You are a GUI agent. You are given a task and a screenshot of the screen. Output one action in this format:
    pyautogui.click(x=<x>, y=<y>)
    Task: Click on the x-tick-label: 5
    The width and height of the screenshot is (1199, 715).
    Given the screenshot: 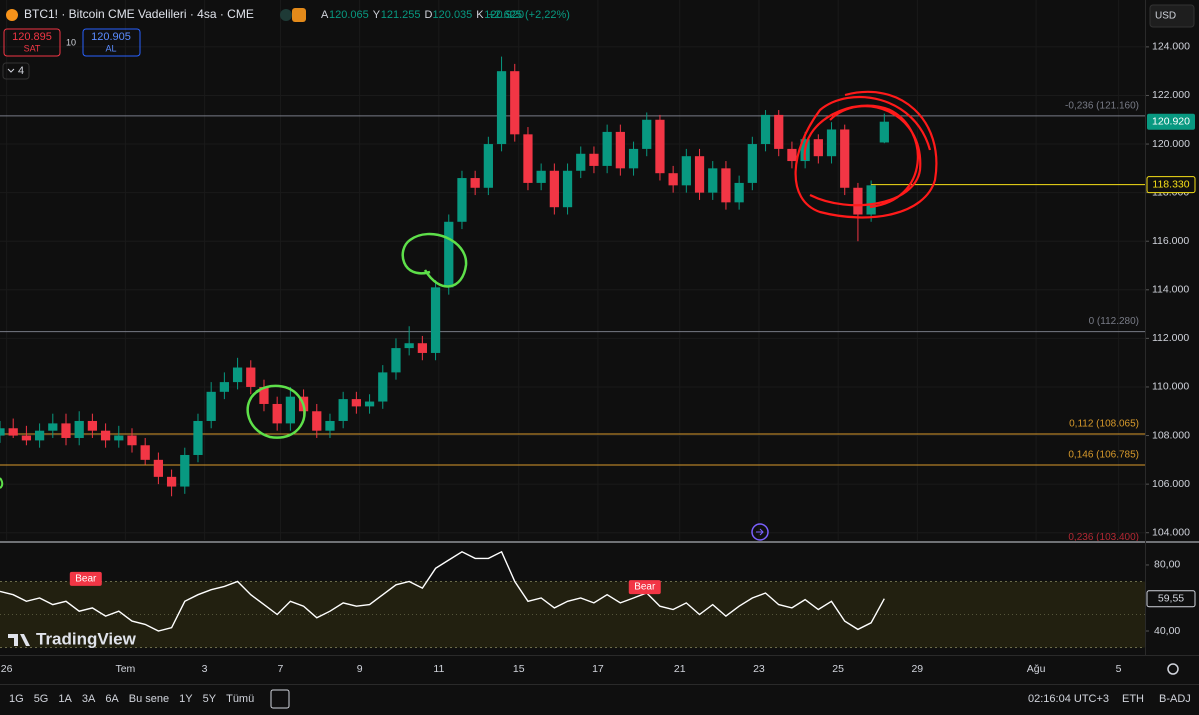 What is the action you would take?
    pyautogui.click(x=1119, y=669)
    